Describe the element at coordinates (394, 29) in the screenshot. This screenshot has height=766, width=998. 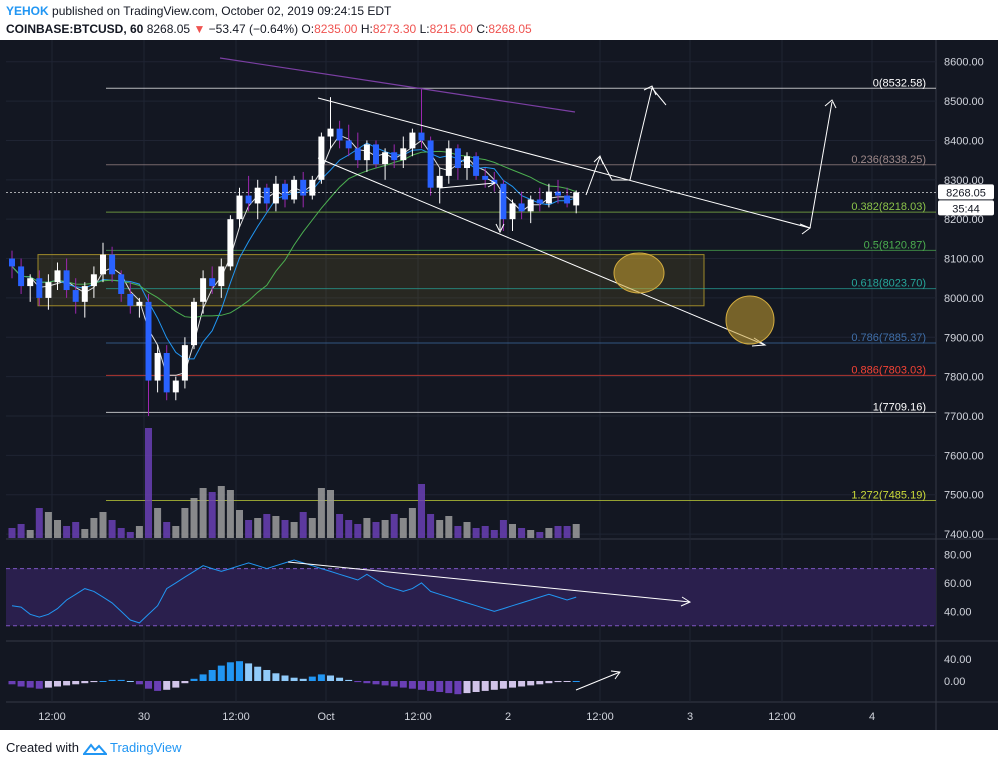
I see `high-value: 8273.30` at that location.